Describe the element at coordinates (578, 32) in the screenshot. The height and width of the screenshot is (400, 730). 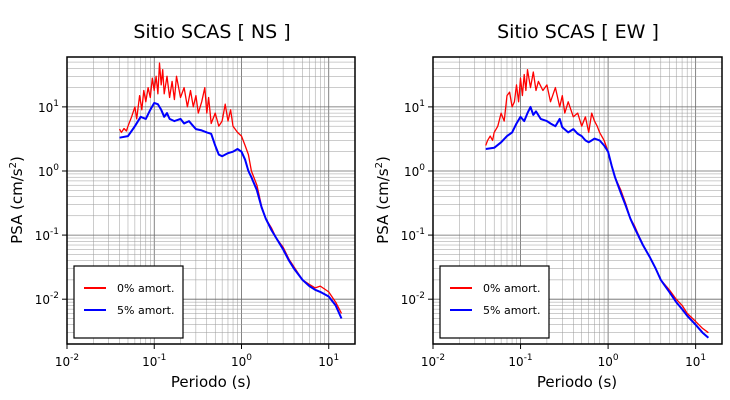
I see `chart-title: Sitio SCAS [ EW ]` at that location.